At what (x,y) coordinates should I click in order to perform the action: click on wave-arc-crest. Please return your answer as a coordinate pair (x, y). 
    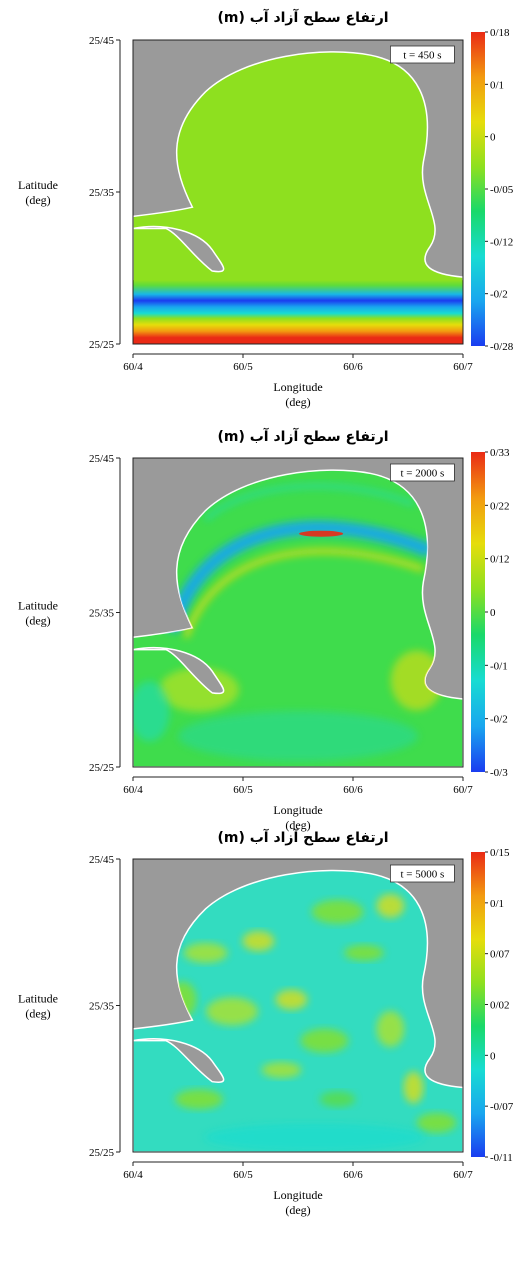
    Looking at the image, I should click on (303, 593).